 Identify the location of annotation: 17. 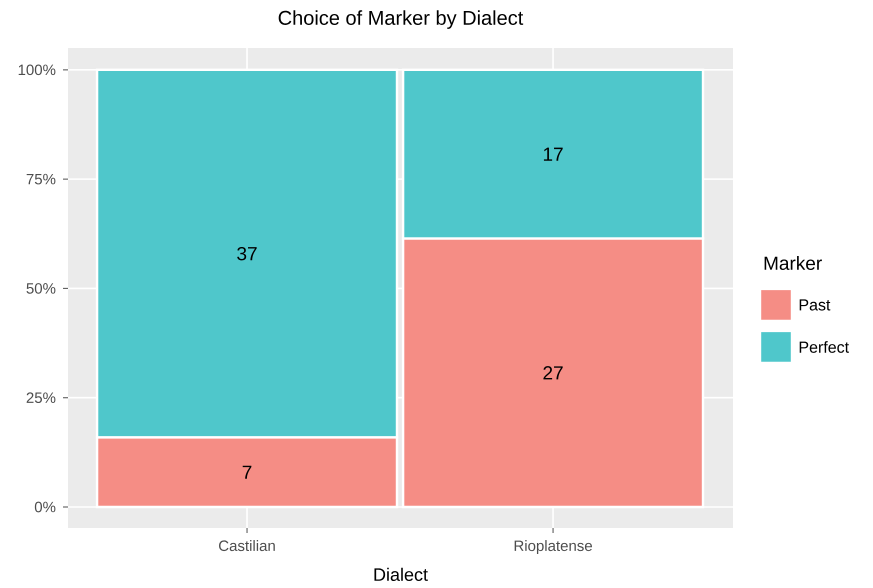
(553, 154).